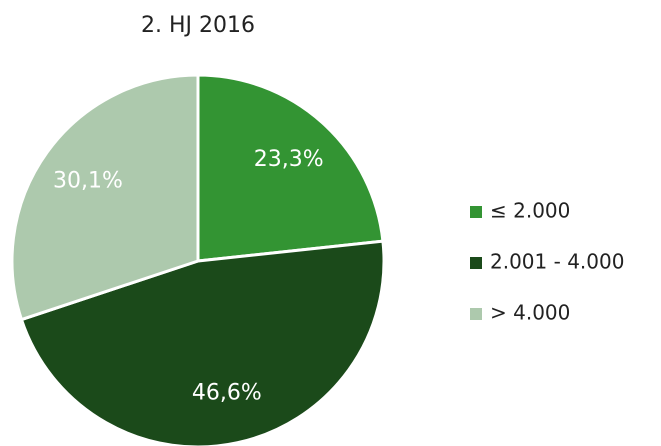 This screenshot has height=446, width=661. What do you see at coordinates (227, 393) in the screenshot?
I see `data-label: 46,6%` at bounding box center [227, 393].